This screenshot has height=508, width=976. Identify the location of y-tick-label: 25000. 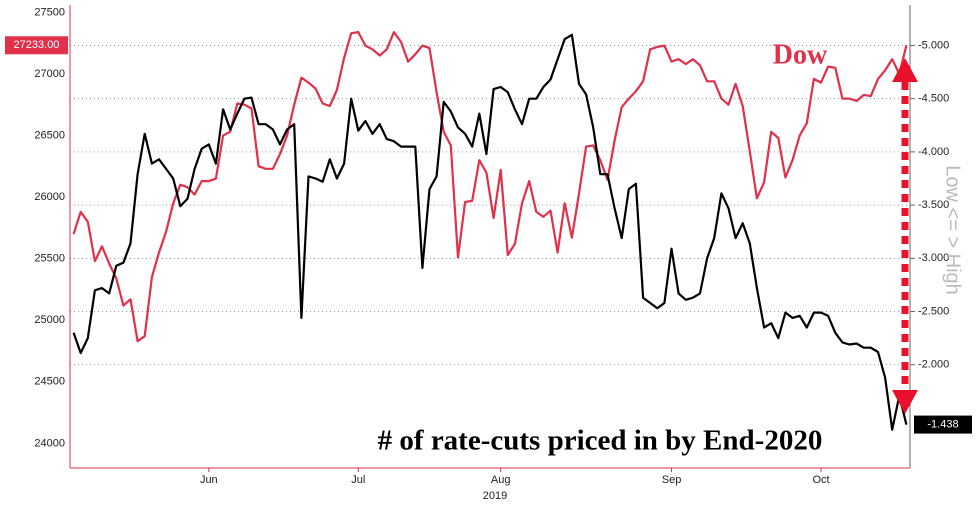
(49, 320).